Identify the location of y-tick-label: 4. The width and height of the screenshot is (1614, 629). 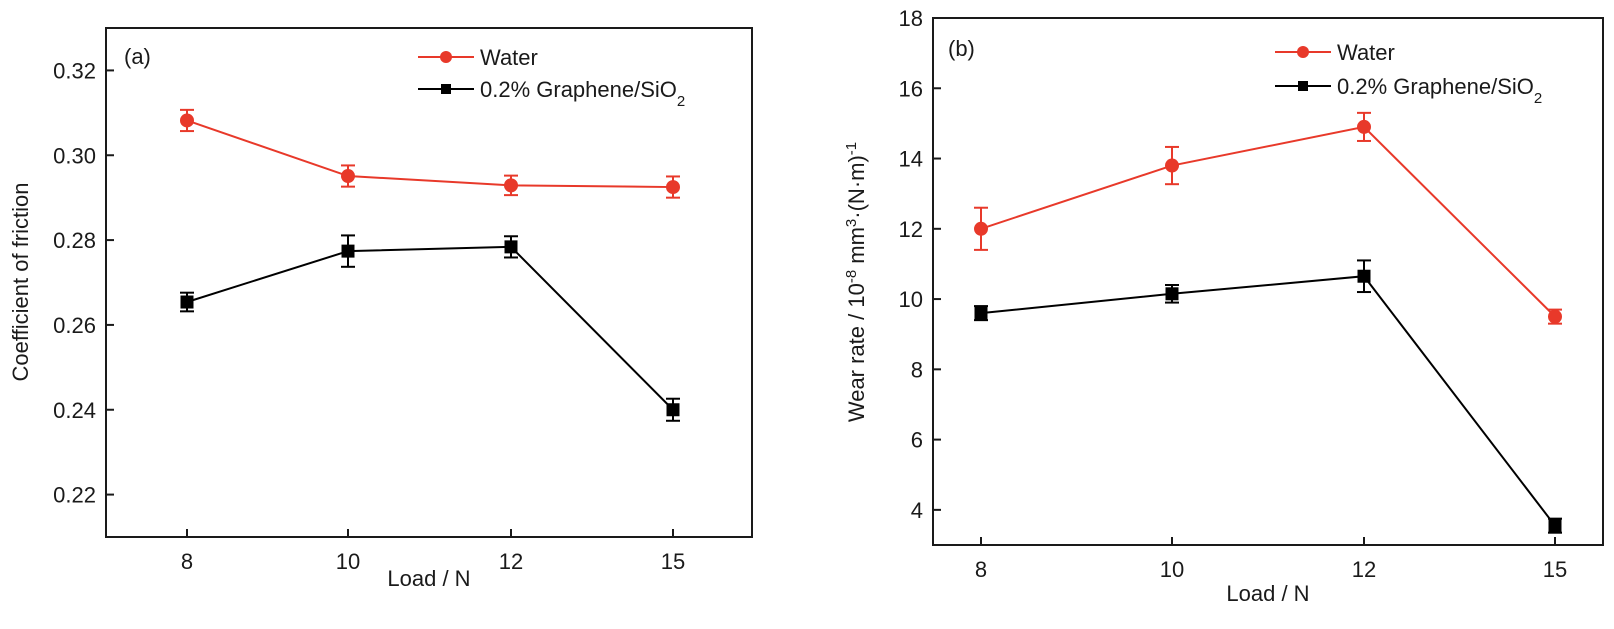
(917, 510).